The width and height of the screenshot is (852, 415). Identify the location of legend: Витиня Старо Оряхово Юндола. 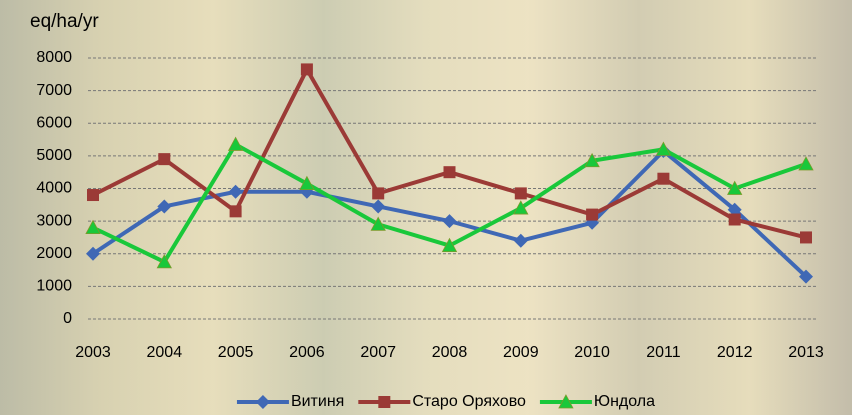
(445, 401).